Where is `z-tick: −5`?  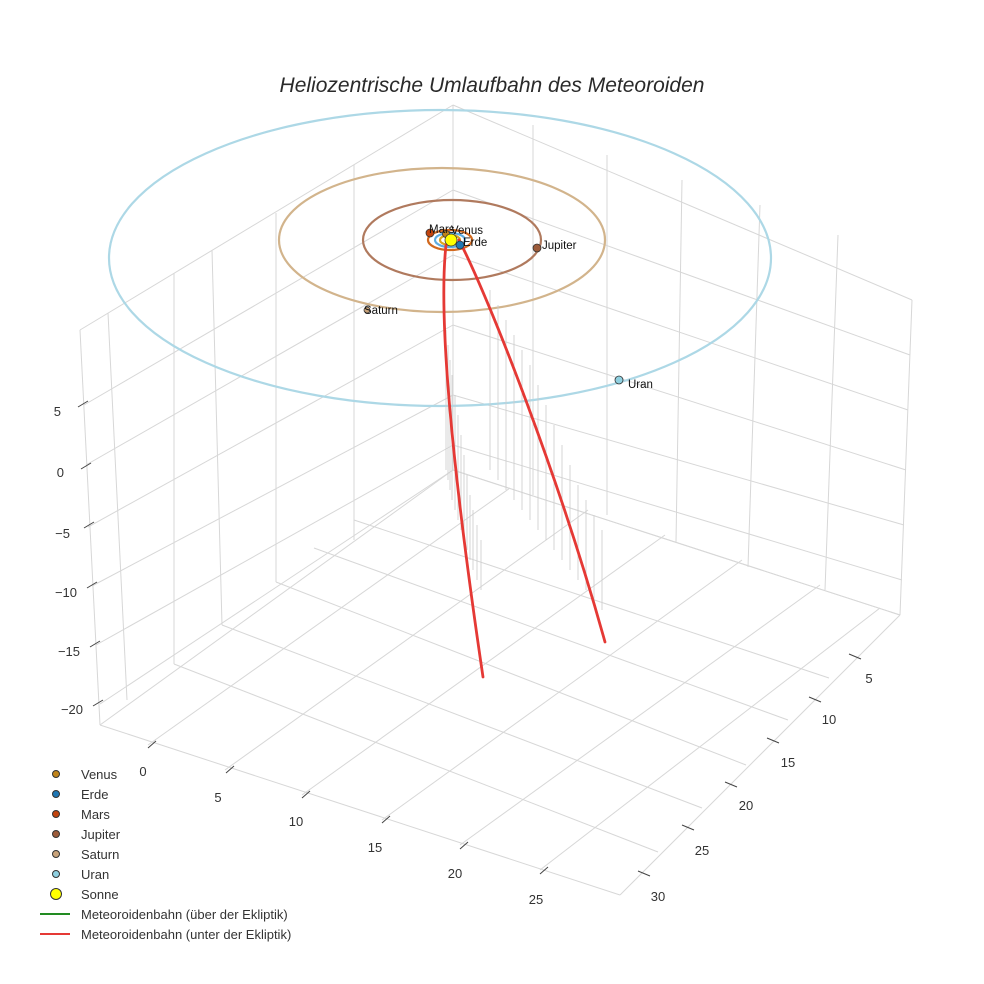
z-tick: −5 is located at coordinates (62, 533).